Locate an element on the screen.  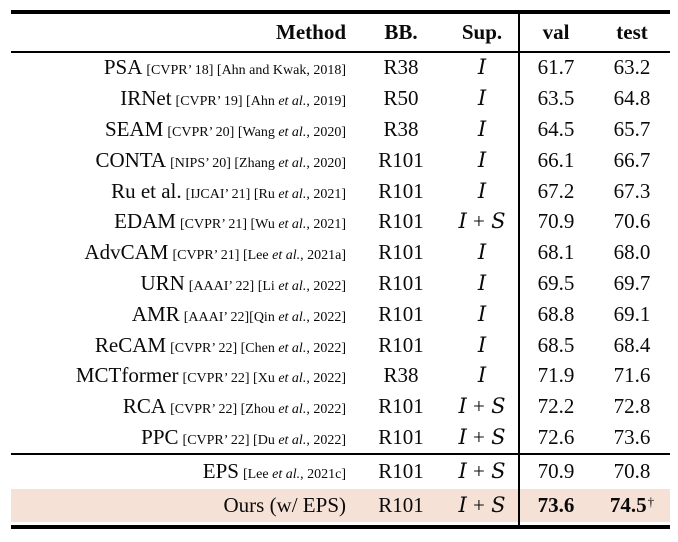
method-cell: SEAM [CVPR’ 20] [Wang et al., 2020] is located at coordinates (183, 129).